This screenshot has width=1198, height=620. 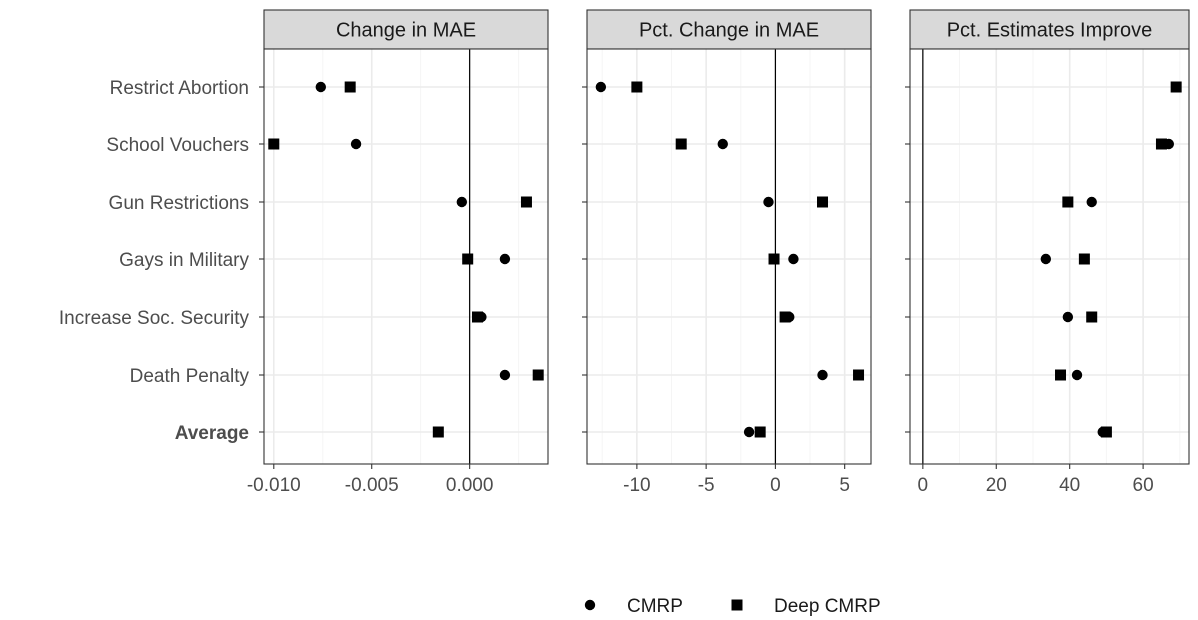 What do you see at coordinates (184, 260) in the screenshot?
I see `y-tick-label-gays-in-military: Gays in Military` at bounding box center [184, 260].